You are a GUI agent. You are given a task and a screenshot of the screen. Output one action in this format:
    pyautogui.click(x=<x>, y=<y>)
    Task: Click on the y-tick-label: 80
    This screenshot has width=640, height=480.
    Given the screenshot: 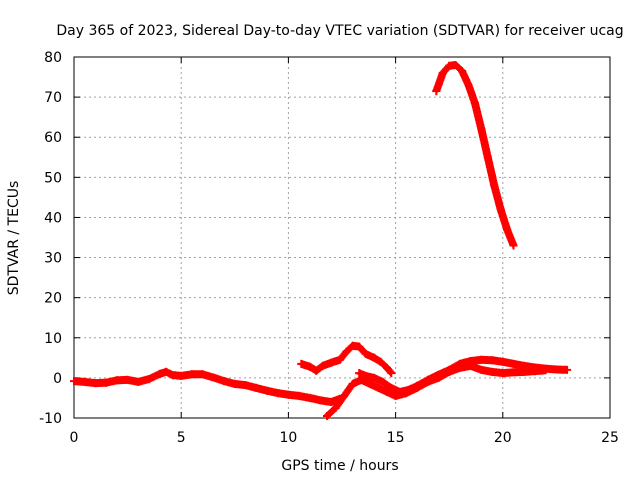 What is the action you would take?
    pyautogui.click(x=53, y=58)
    